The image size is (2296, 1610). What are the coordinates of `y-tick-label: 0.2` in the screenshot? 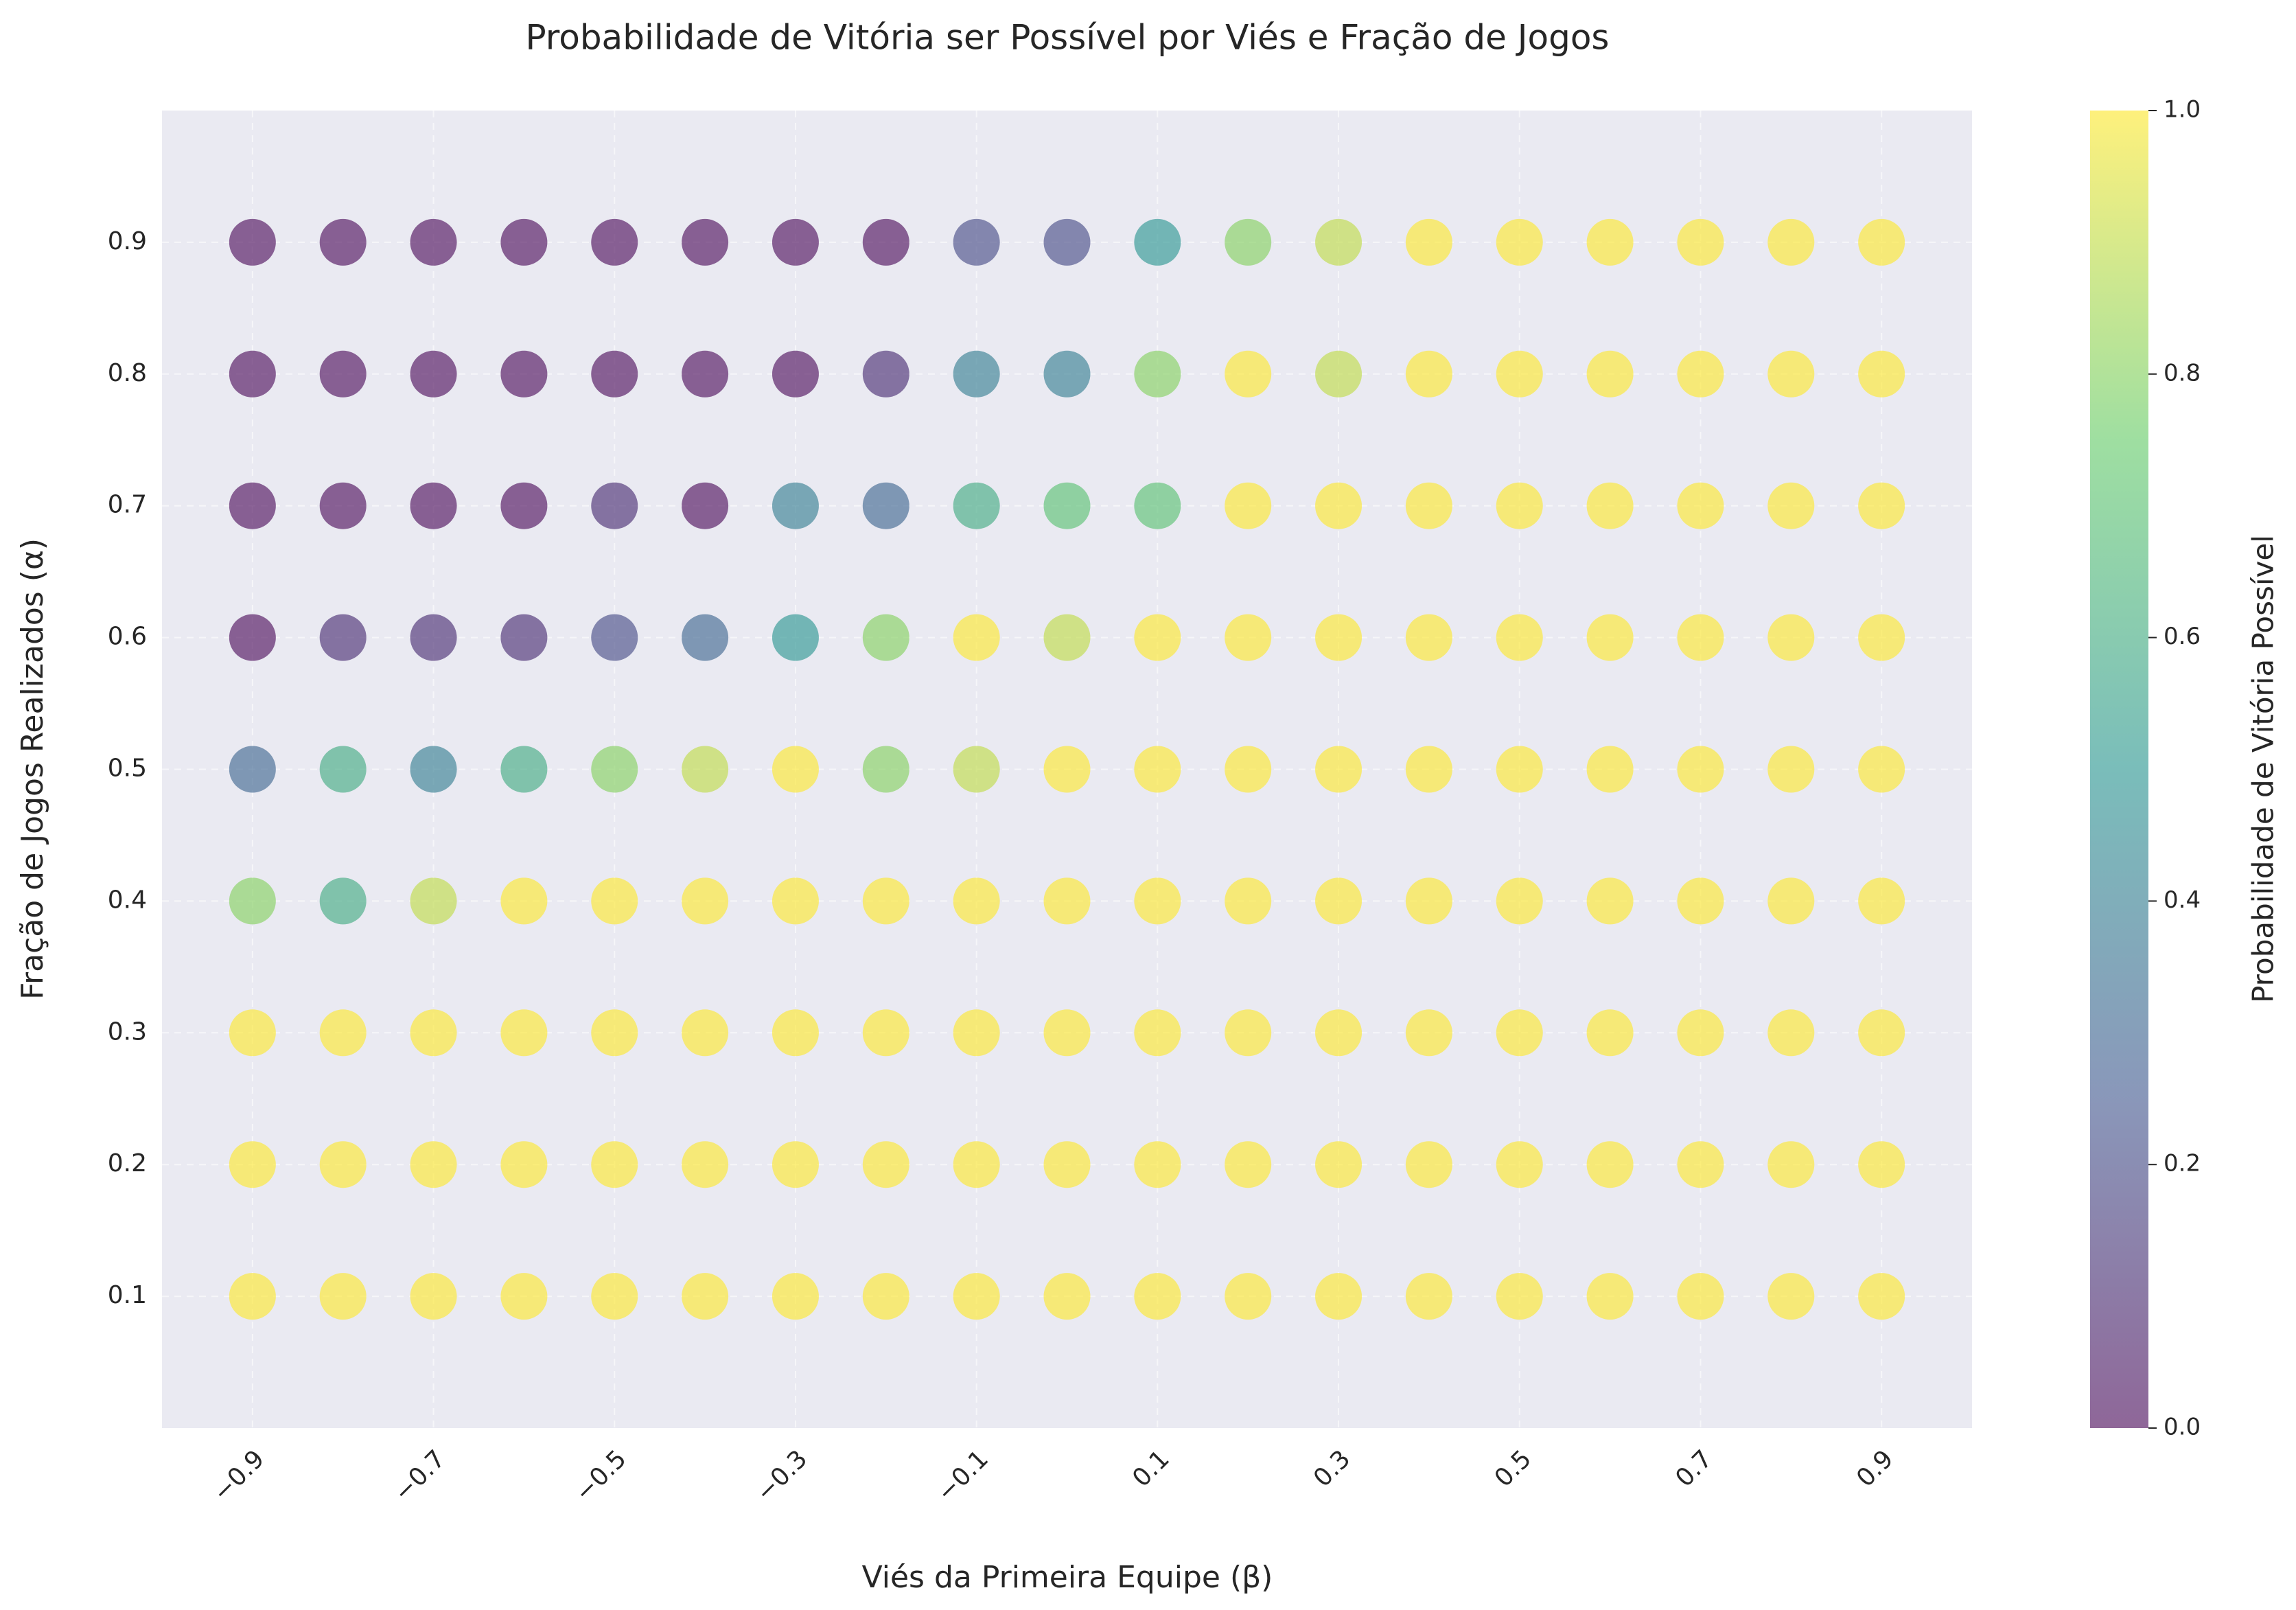 It's located at (127, 1163).